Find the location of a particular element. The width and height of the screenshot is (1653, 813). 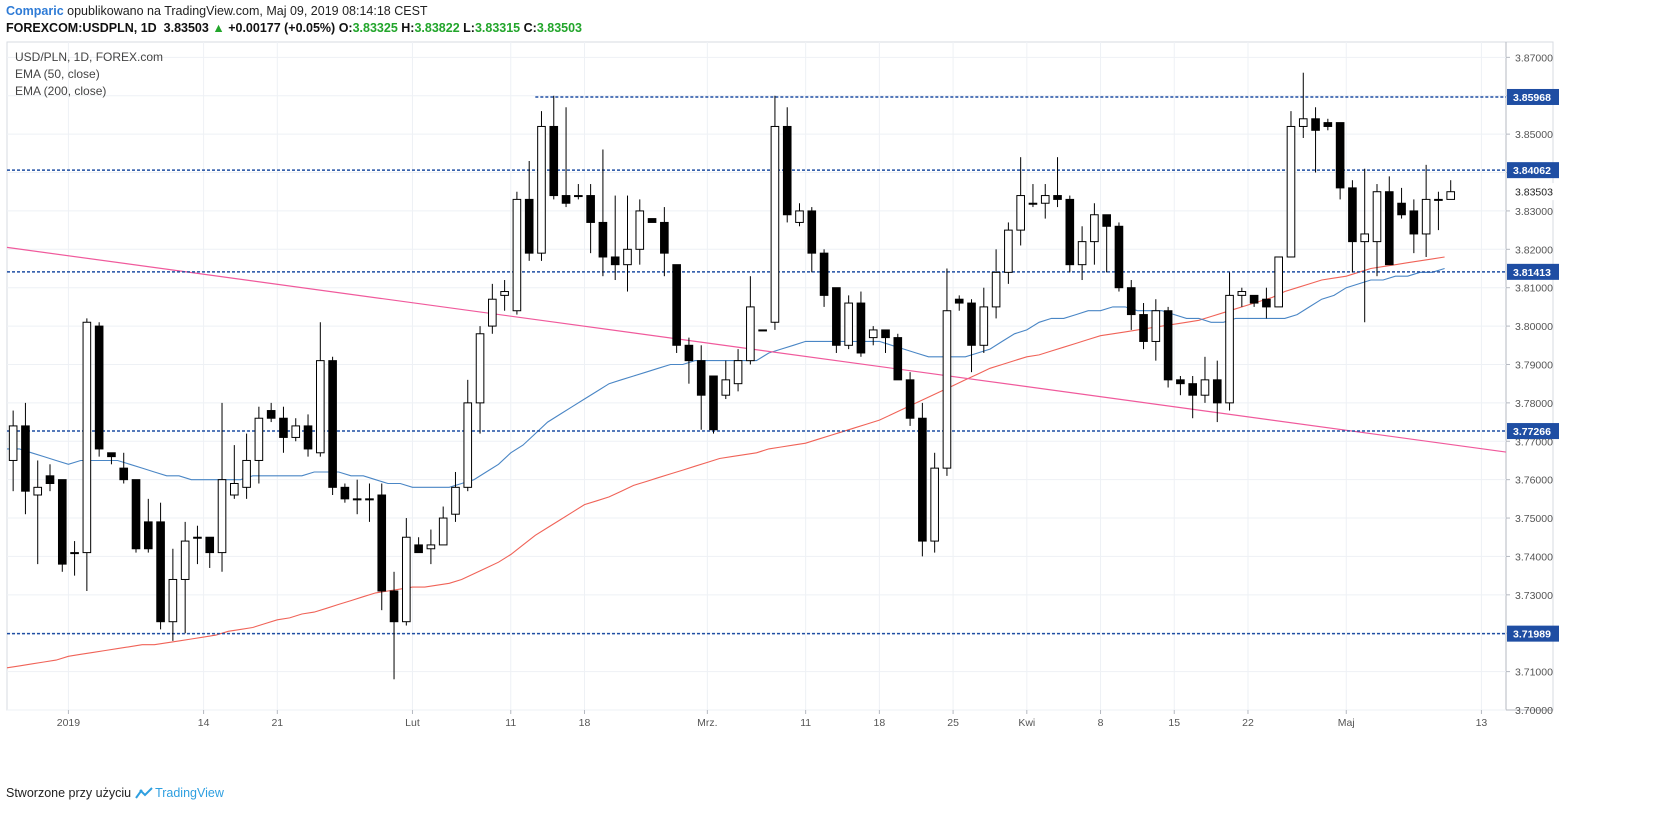

price-tick-label: 3.73000 is located at coordinates (1534, 596).